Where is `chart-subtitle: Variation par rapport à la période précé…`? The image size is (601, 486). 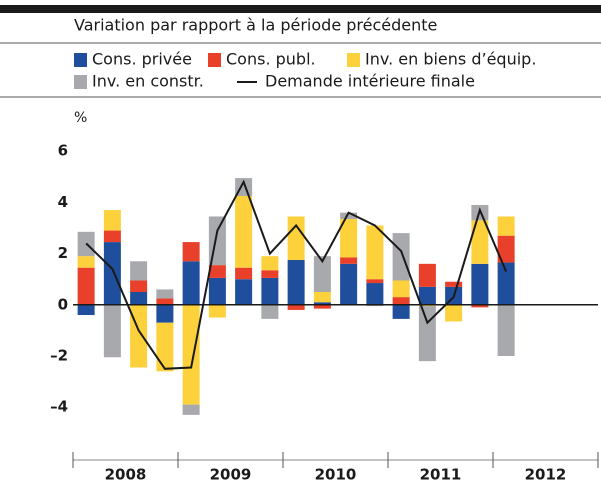 chart-subtitle: Variation par rapport à la période précé… is located at coordinates (255, 25).